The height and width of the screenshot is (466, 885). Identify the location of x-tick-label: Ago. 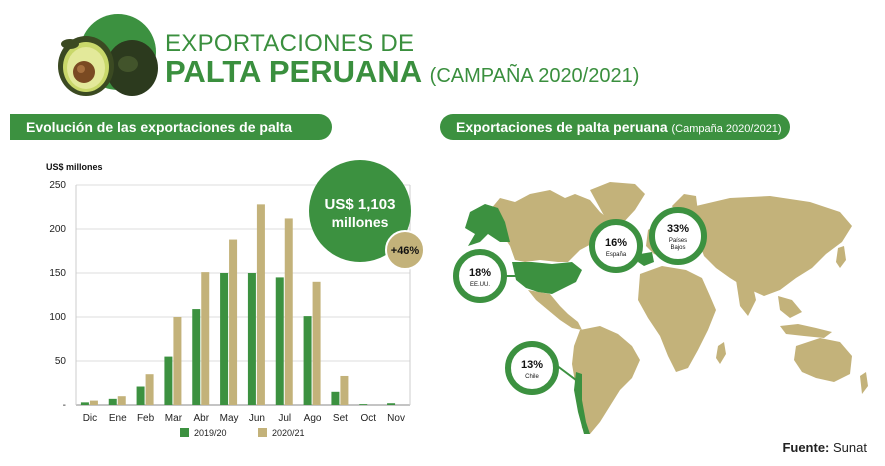
(313, 418).